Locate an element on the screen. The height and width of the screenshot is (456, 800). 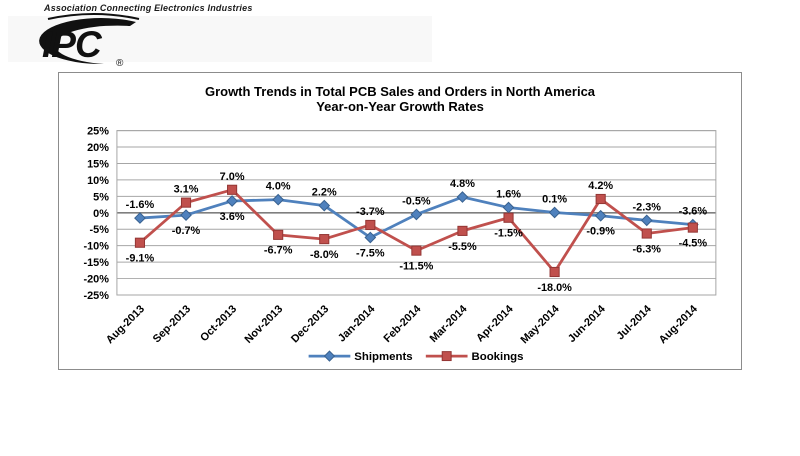
y-axis-tick-label: 0% is located at coordinates (101, 214).